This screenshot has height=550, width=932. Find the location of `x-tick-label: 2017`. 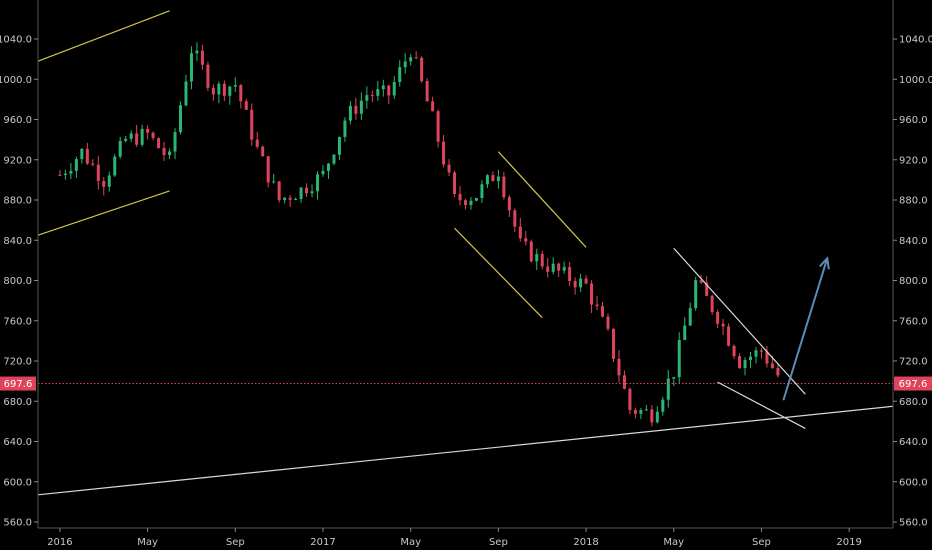

x-tick-label: 2017 is located at coordinates (322, 542).